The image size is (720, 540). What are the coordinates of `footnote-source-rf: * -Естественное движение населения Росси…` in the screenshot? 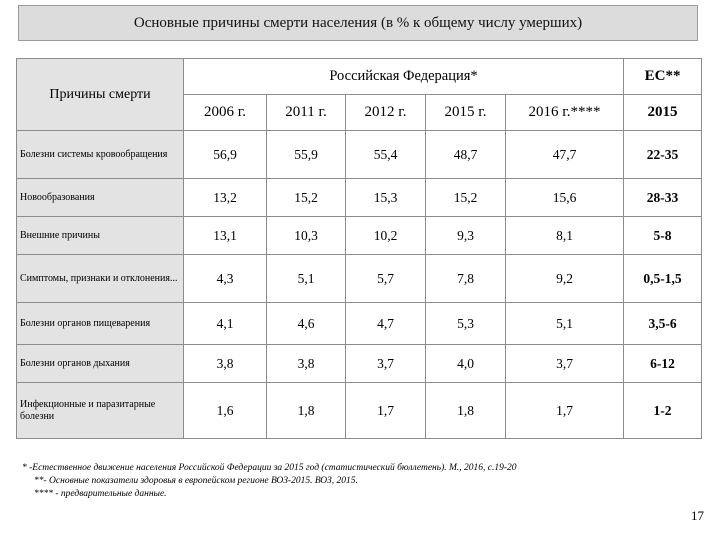 It's located at (269, 468).